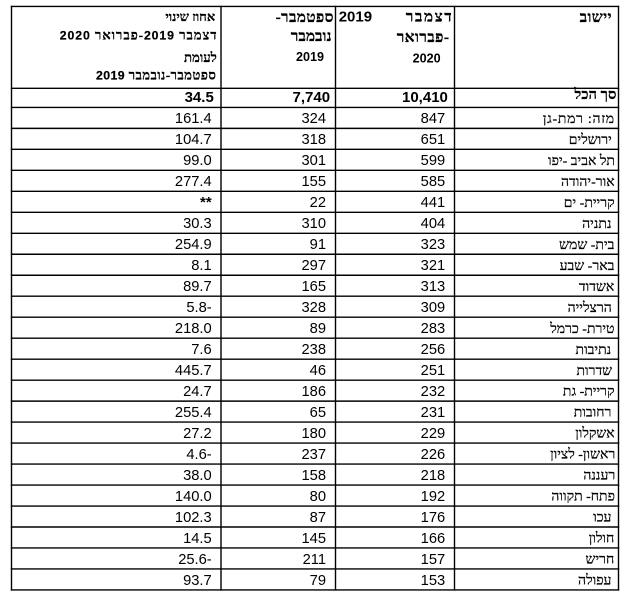 This screenshot has height=606, width=631. I want to click on svg-text: רעננה, so click(599, 476).